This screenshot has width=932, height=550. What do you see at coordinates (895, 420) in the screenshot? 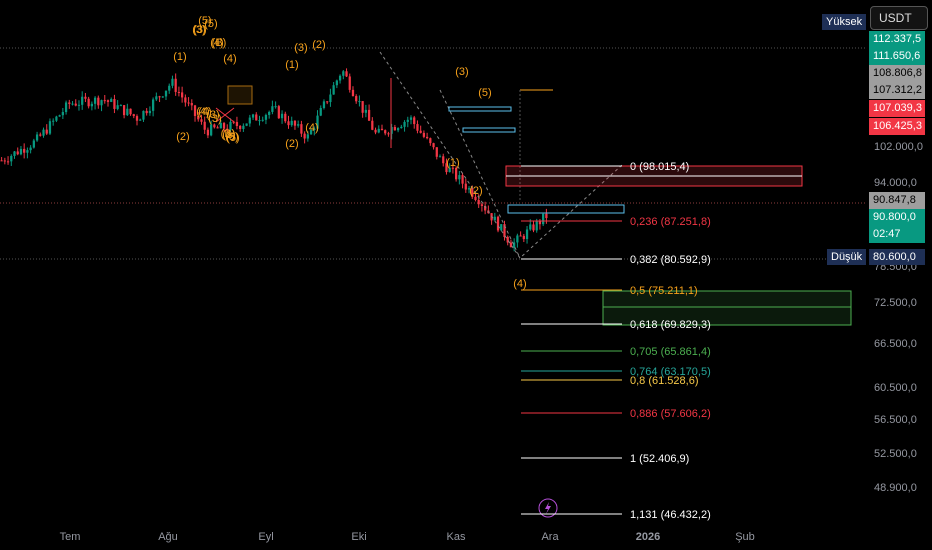
I see `y-tick-label: 56.500,0` at bounding box center [895, 420].